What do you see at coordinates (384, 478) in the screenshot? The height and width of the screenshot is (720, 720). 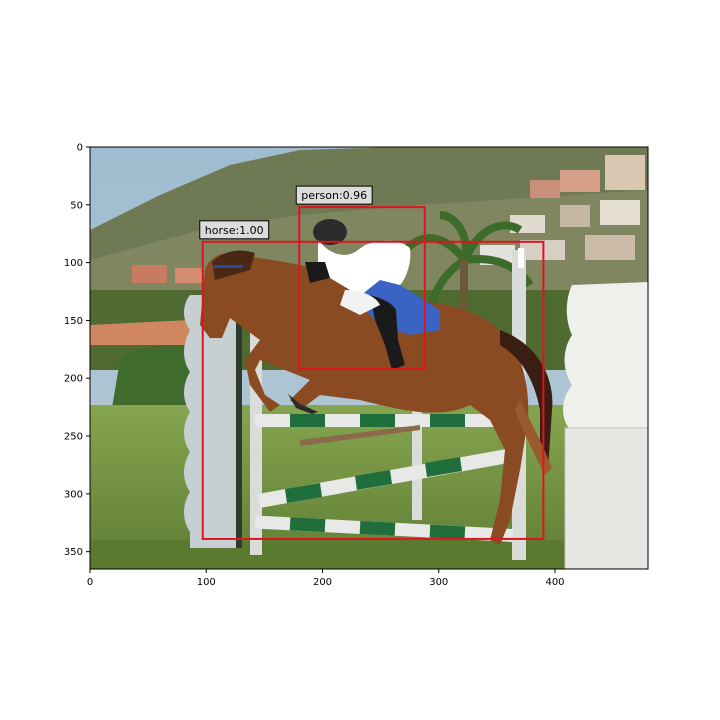 I see `jump-rails` at bounding box center [384, 478].